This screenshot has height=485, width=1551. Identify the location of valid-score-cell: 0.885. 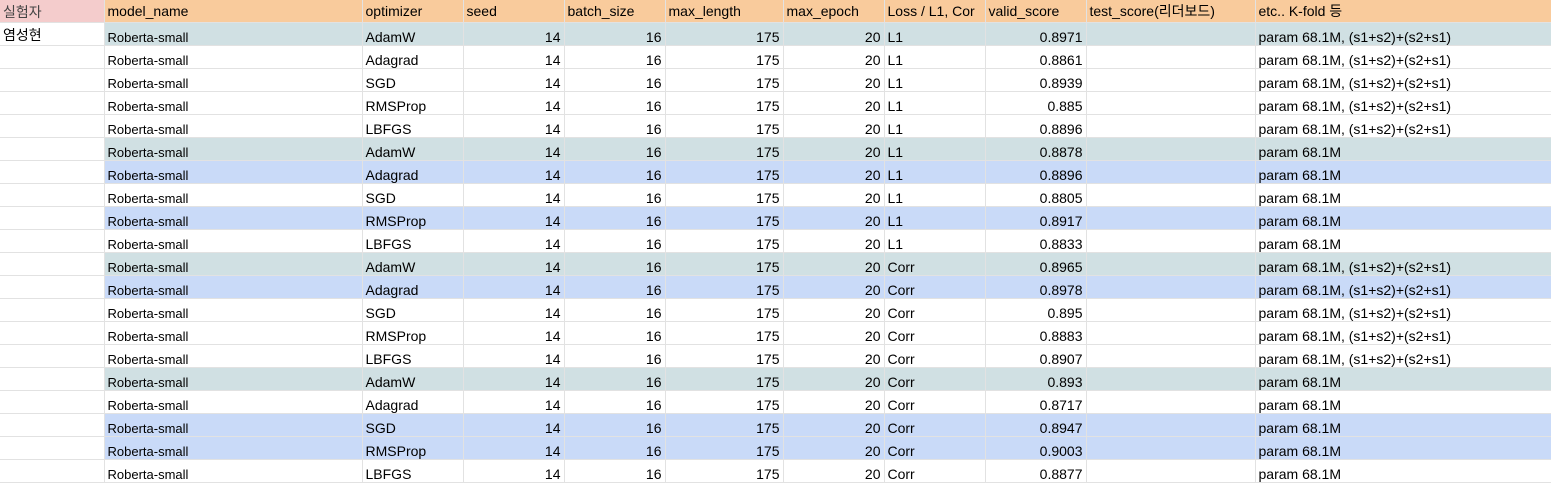
(1036, 103).